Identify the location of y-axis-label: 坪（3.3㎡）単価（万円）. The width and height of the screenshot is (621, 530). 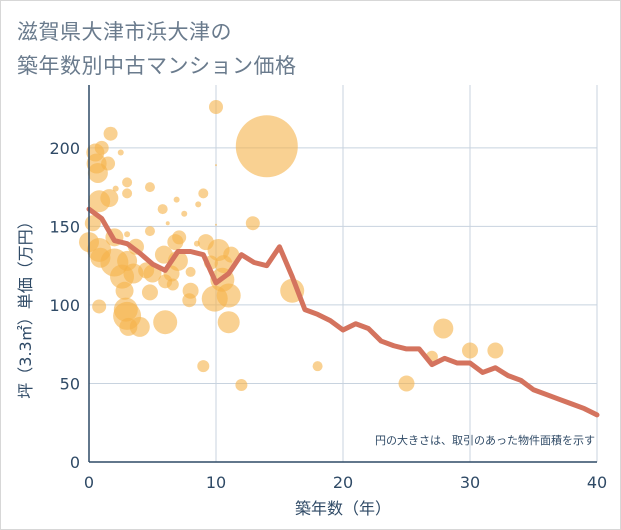
(25, 305).